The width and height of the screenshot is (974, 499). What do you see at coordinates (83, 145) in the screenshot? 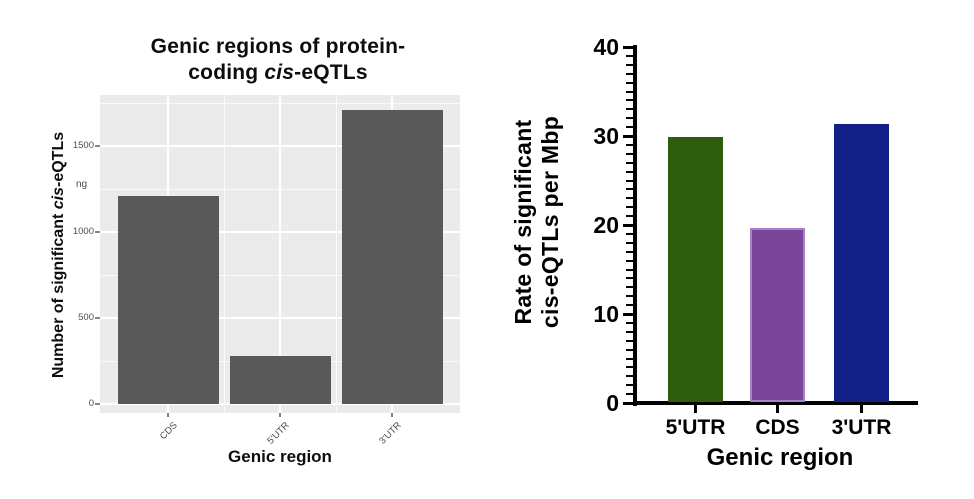
I see `left-y-tick-label: 1500` at bounding box center [83, 145].